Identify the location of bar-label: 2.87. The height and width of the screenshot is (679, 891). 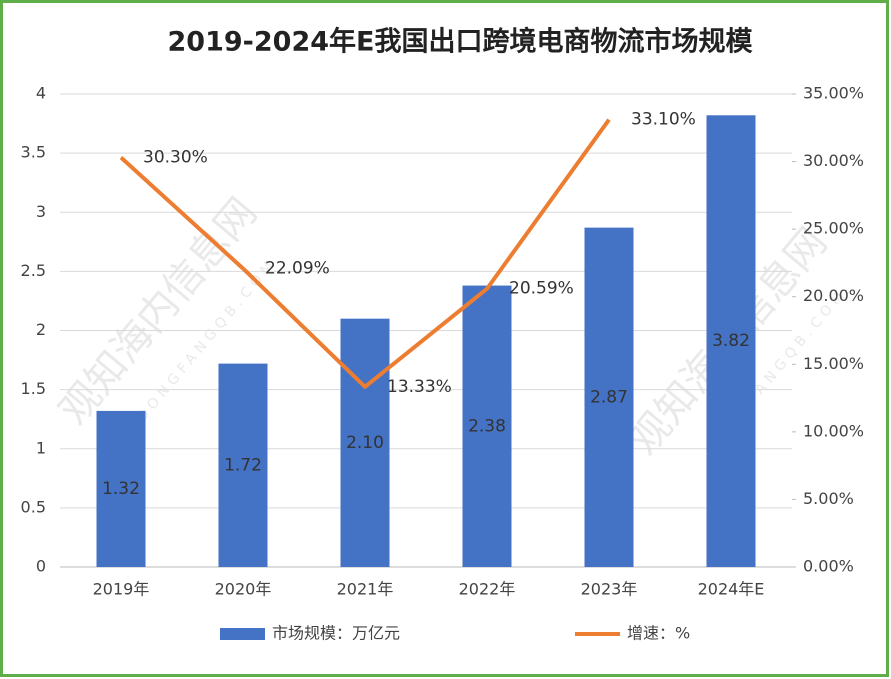
(609, 397).